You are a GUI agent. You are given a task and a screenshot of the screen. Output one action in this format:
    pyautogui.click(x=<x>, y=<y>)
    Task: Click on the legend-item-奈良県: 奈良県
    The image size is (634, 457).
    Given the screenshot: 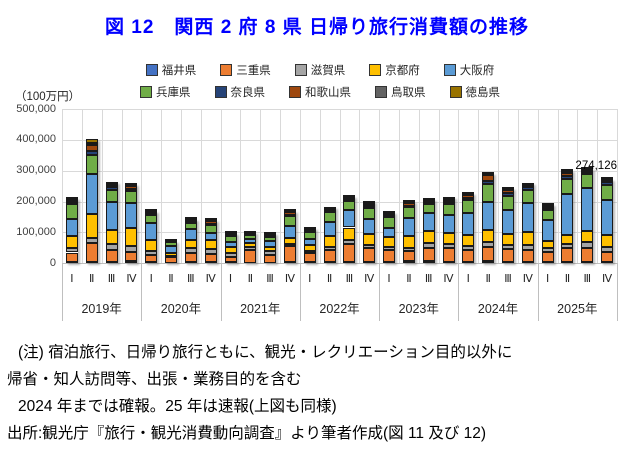 What is the action you would take?
    pyautogui.click(x=239, y=92)
    